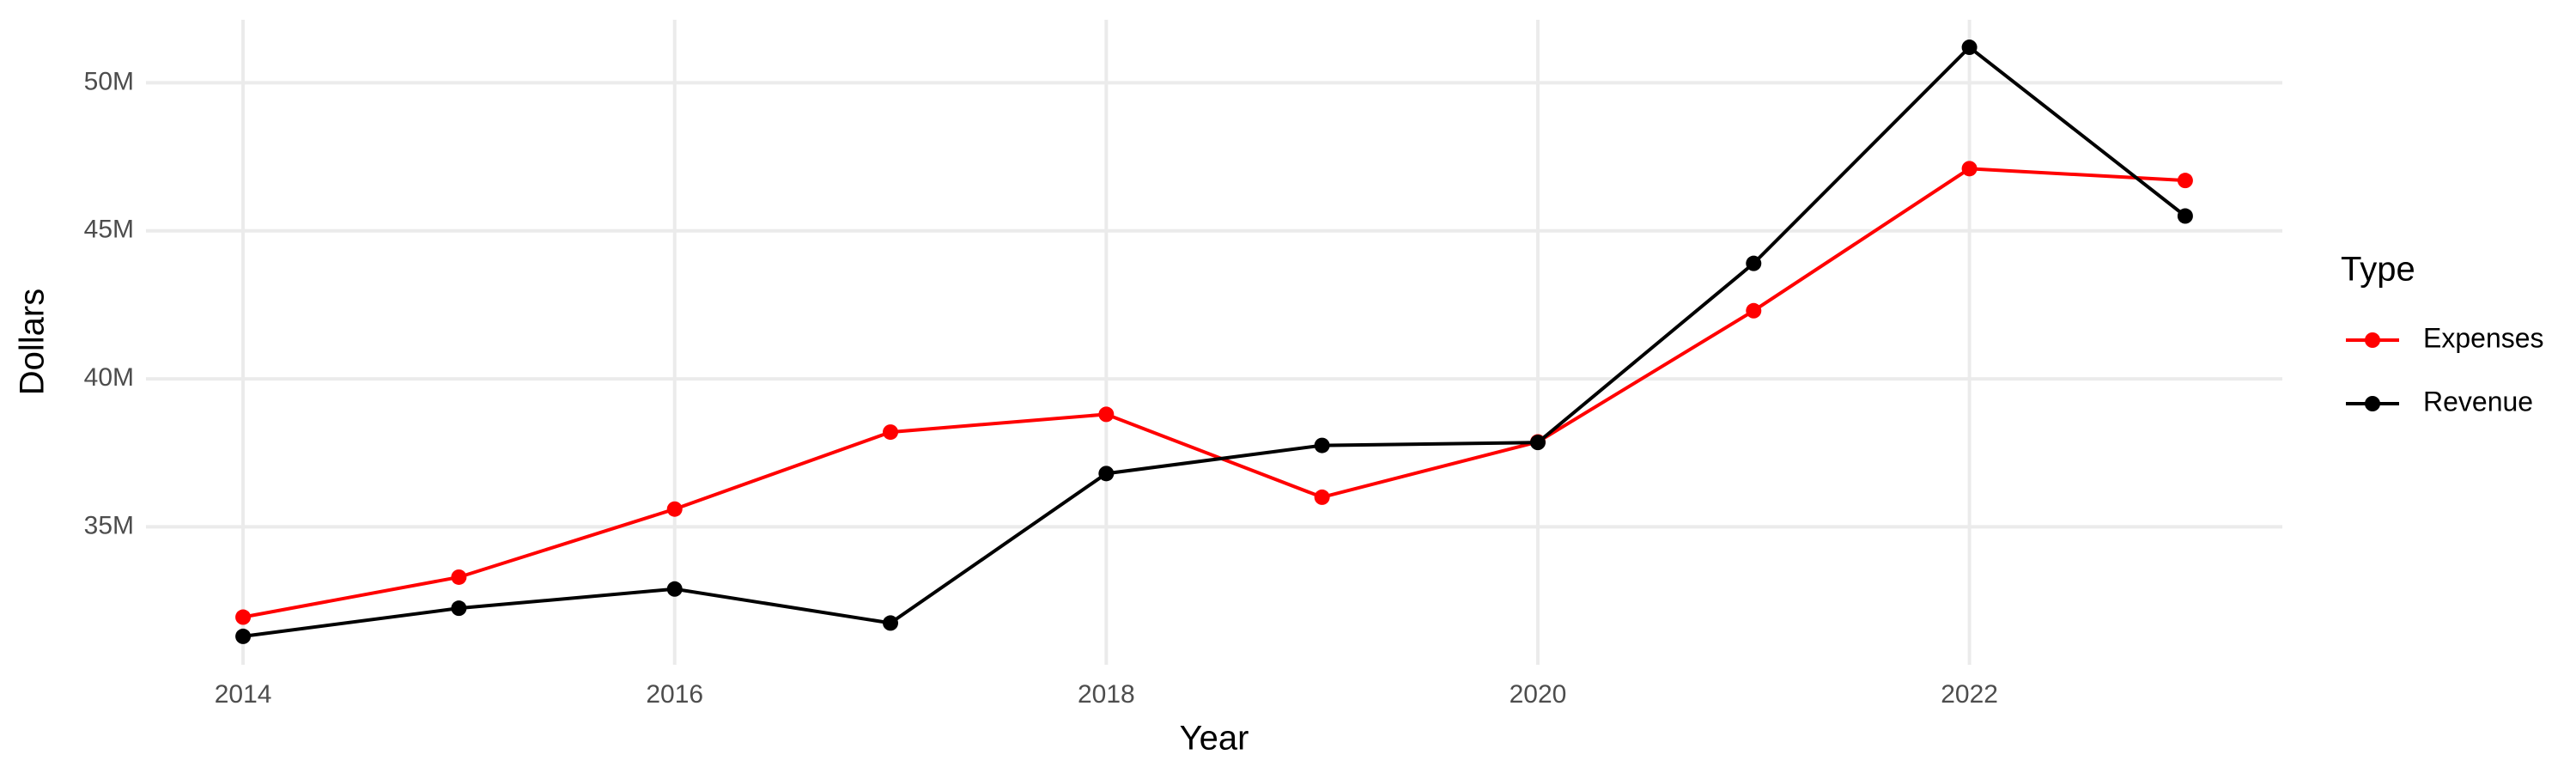  What do you see at coordinates (2478, 401) in the screenshot?
I see `legend-label: Revenue` at bounding box center [2478, 401].